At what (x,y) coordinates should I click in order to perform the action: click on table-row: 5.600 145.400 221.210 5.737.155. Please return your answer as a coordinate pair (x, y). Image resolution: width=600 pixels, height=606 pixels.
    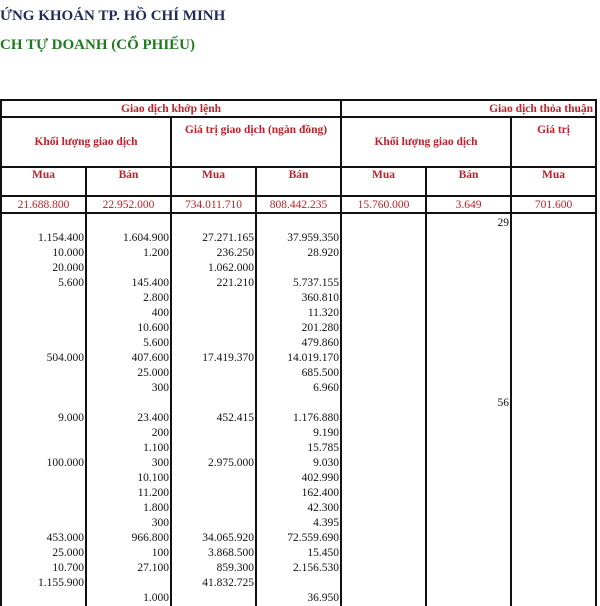
    Looking at the image, I should click on (299, 283).